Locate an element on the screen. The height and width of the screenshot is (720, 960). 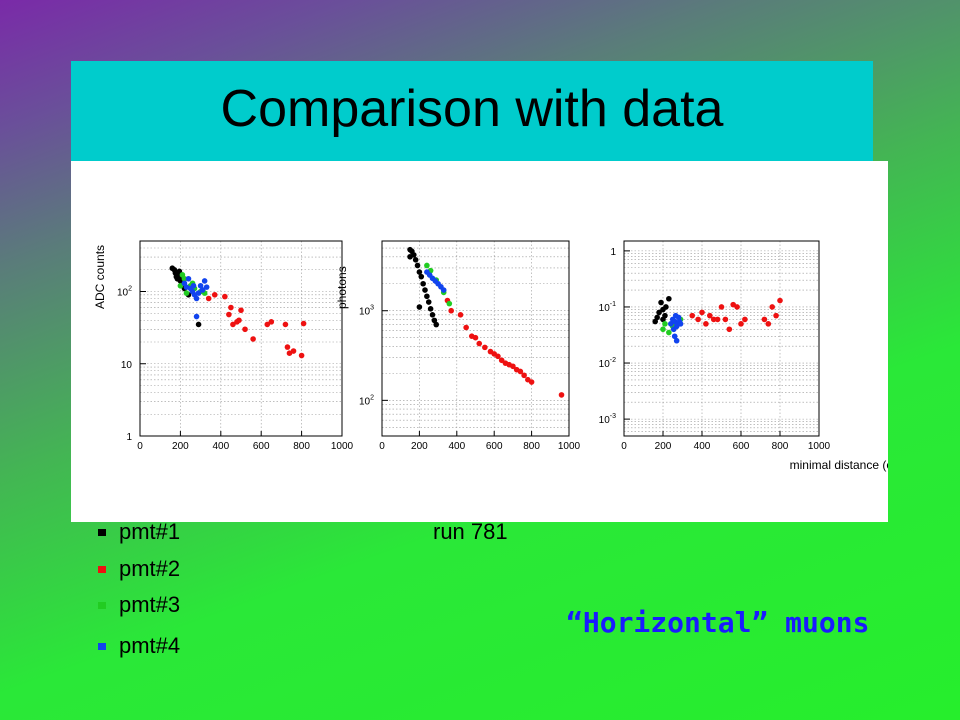
y-tick-label: 10⁻² is located at coordinates (607, 363).